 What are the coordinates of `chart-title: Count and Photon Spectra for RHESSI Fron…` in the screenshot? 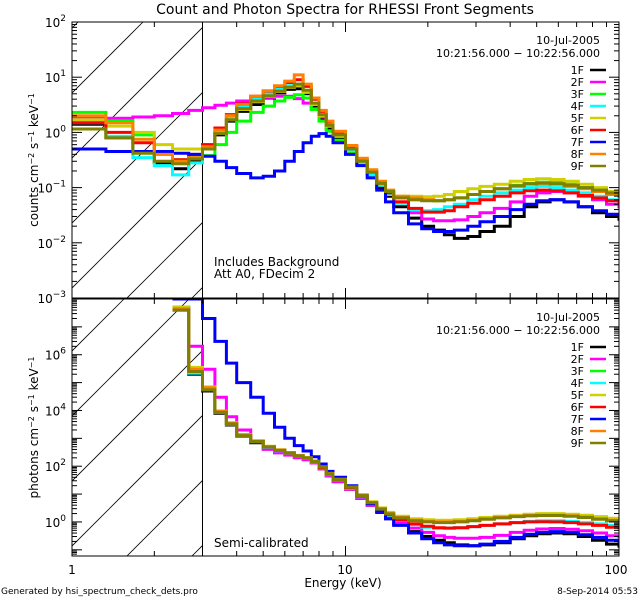 It's located at (345, 10).